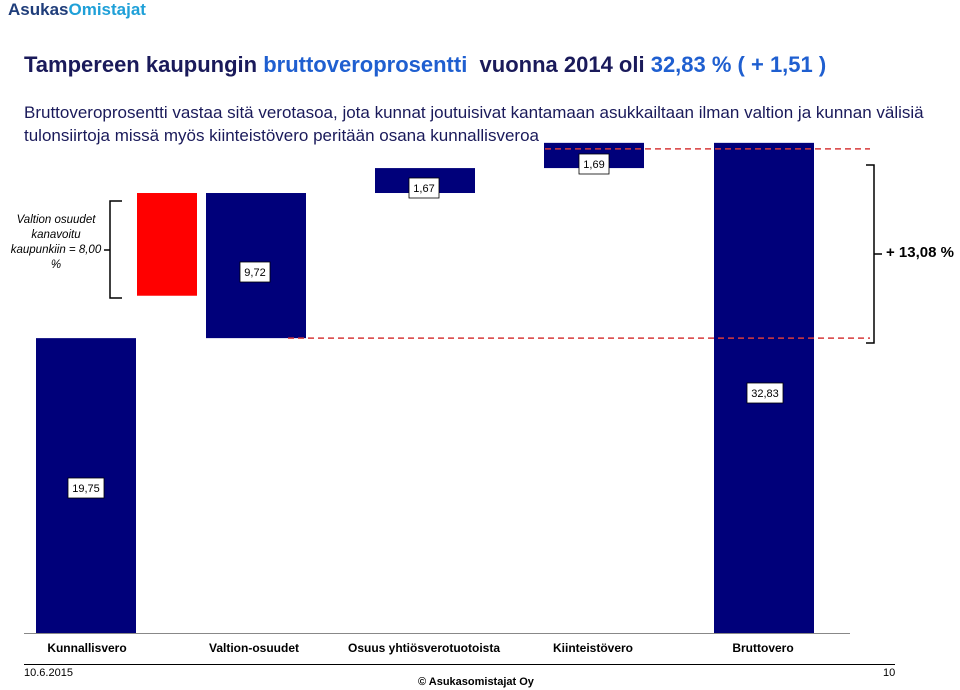  I want to click on value-label-4: 32,83, so click(765, 394).